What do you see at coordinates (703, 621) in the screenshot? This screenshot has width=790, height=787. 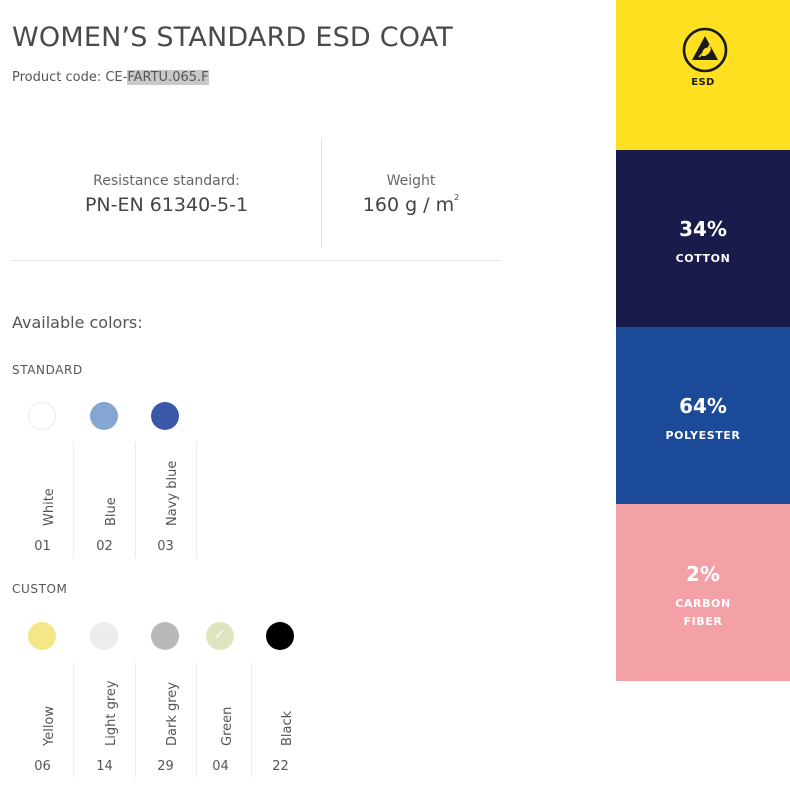 I see `material-name-line-2: FIBER` at bounding box center [703, 621].